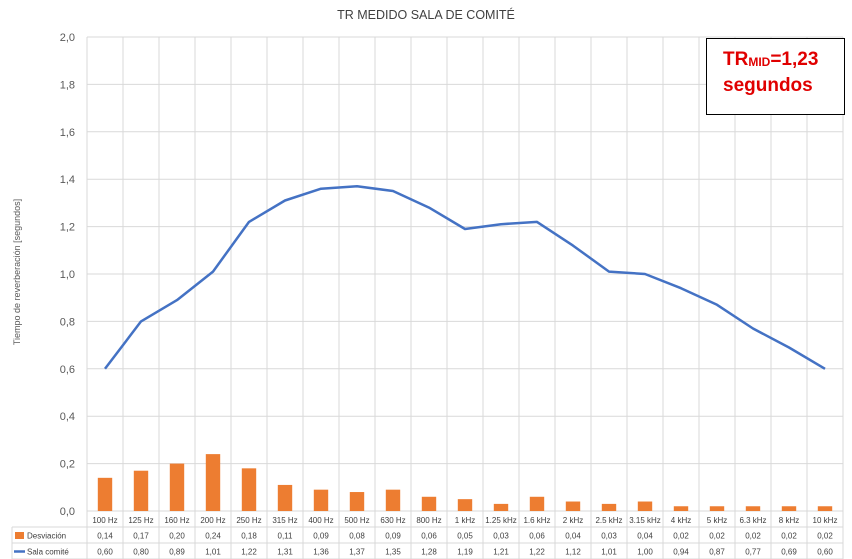  Describe the element at coordinates (357, 536) in the screenshot. I see `data-label: 0,08` at that location.